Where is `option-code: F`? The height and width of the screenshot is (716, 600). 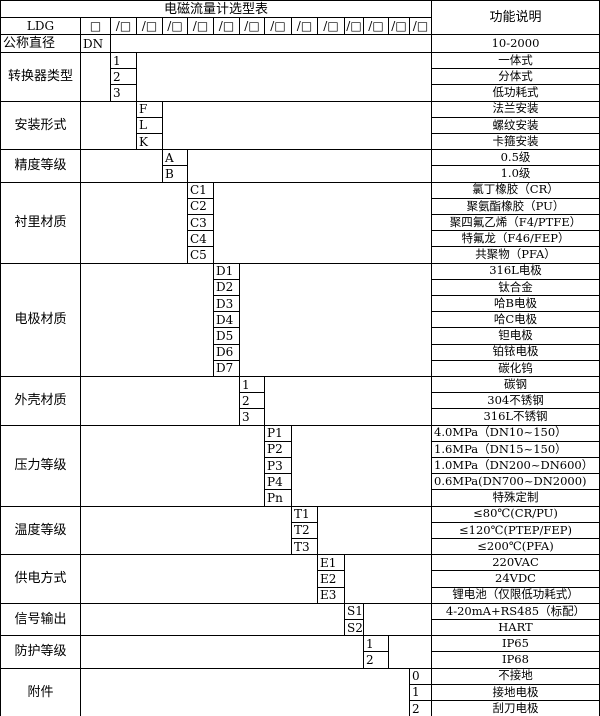
option-code: F is located at coordinates (149, 109).